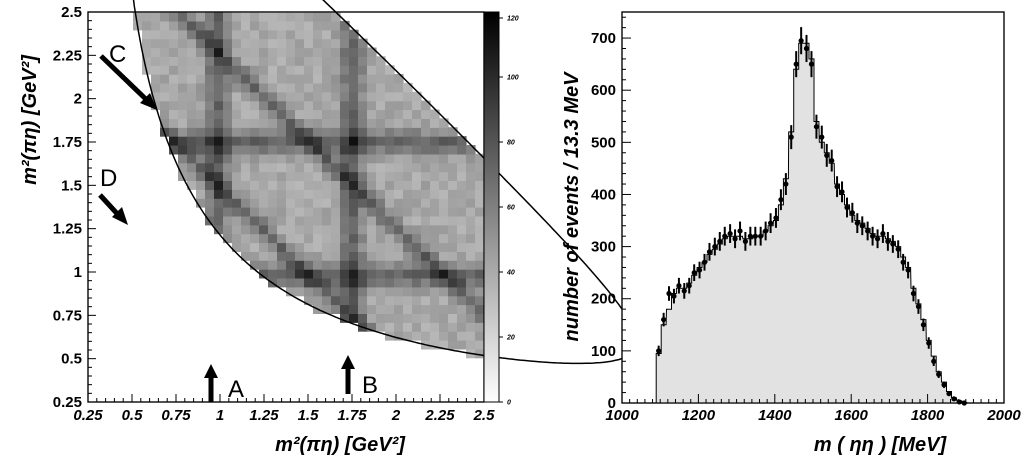  I want to click on arrow-d-head, so click(120, 216).